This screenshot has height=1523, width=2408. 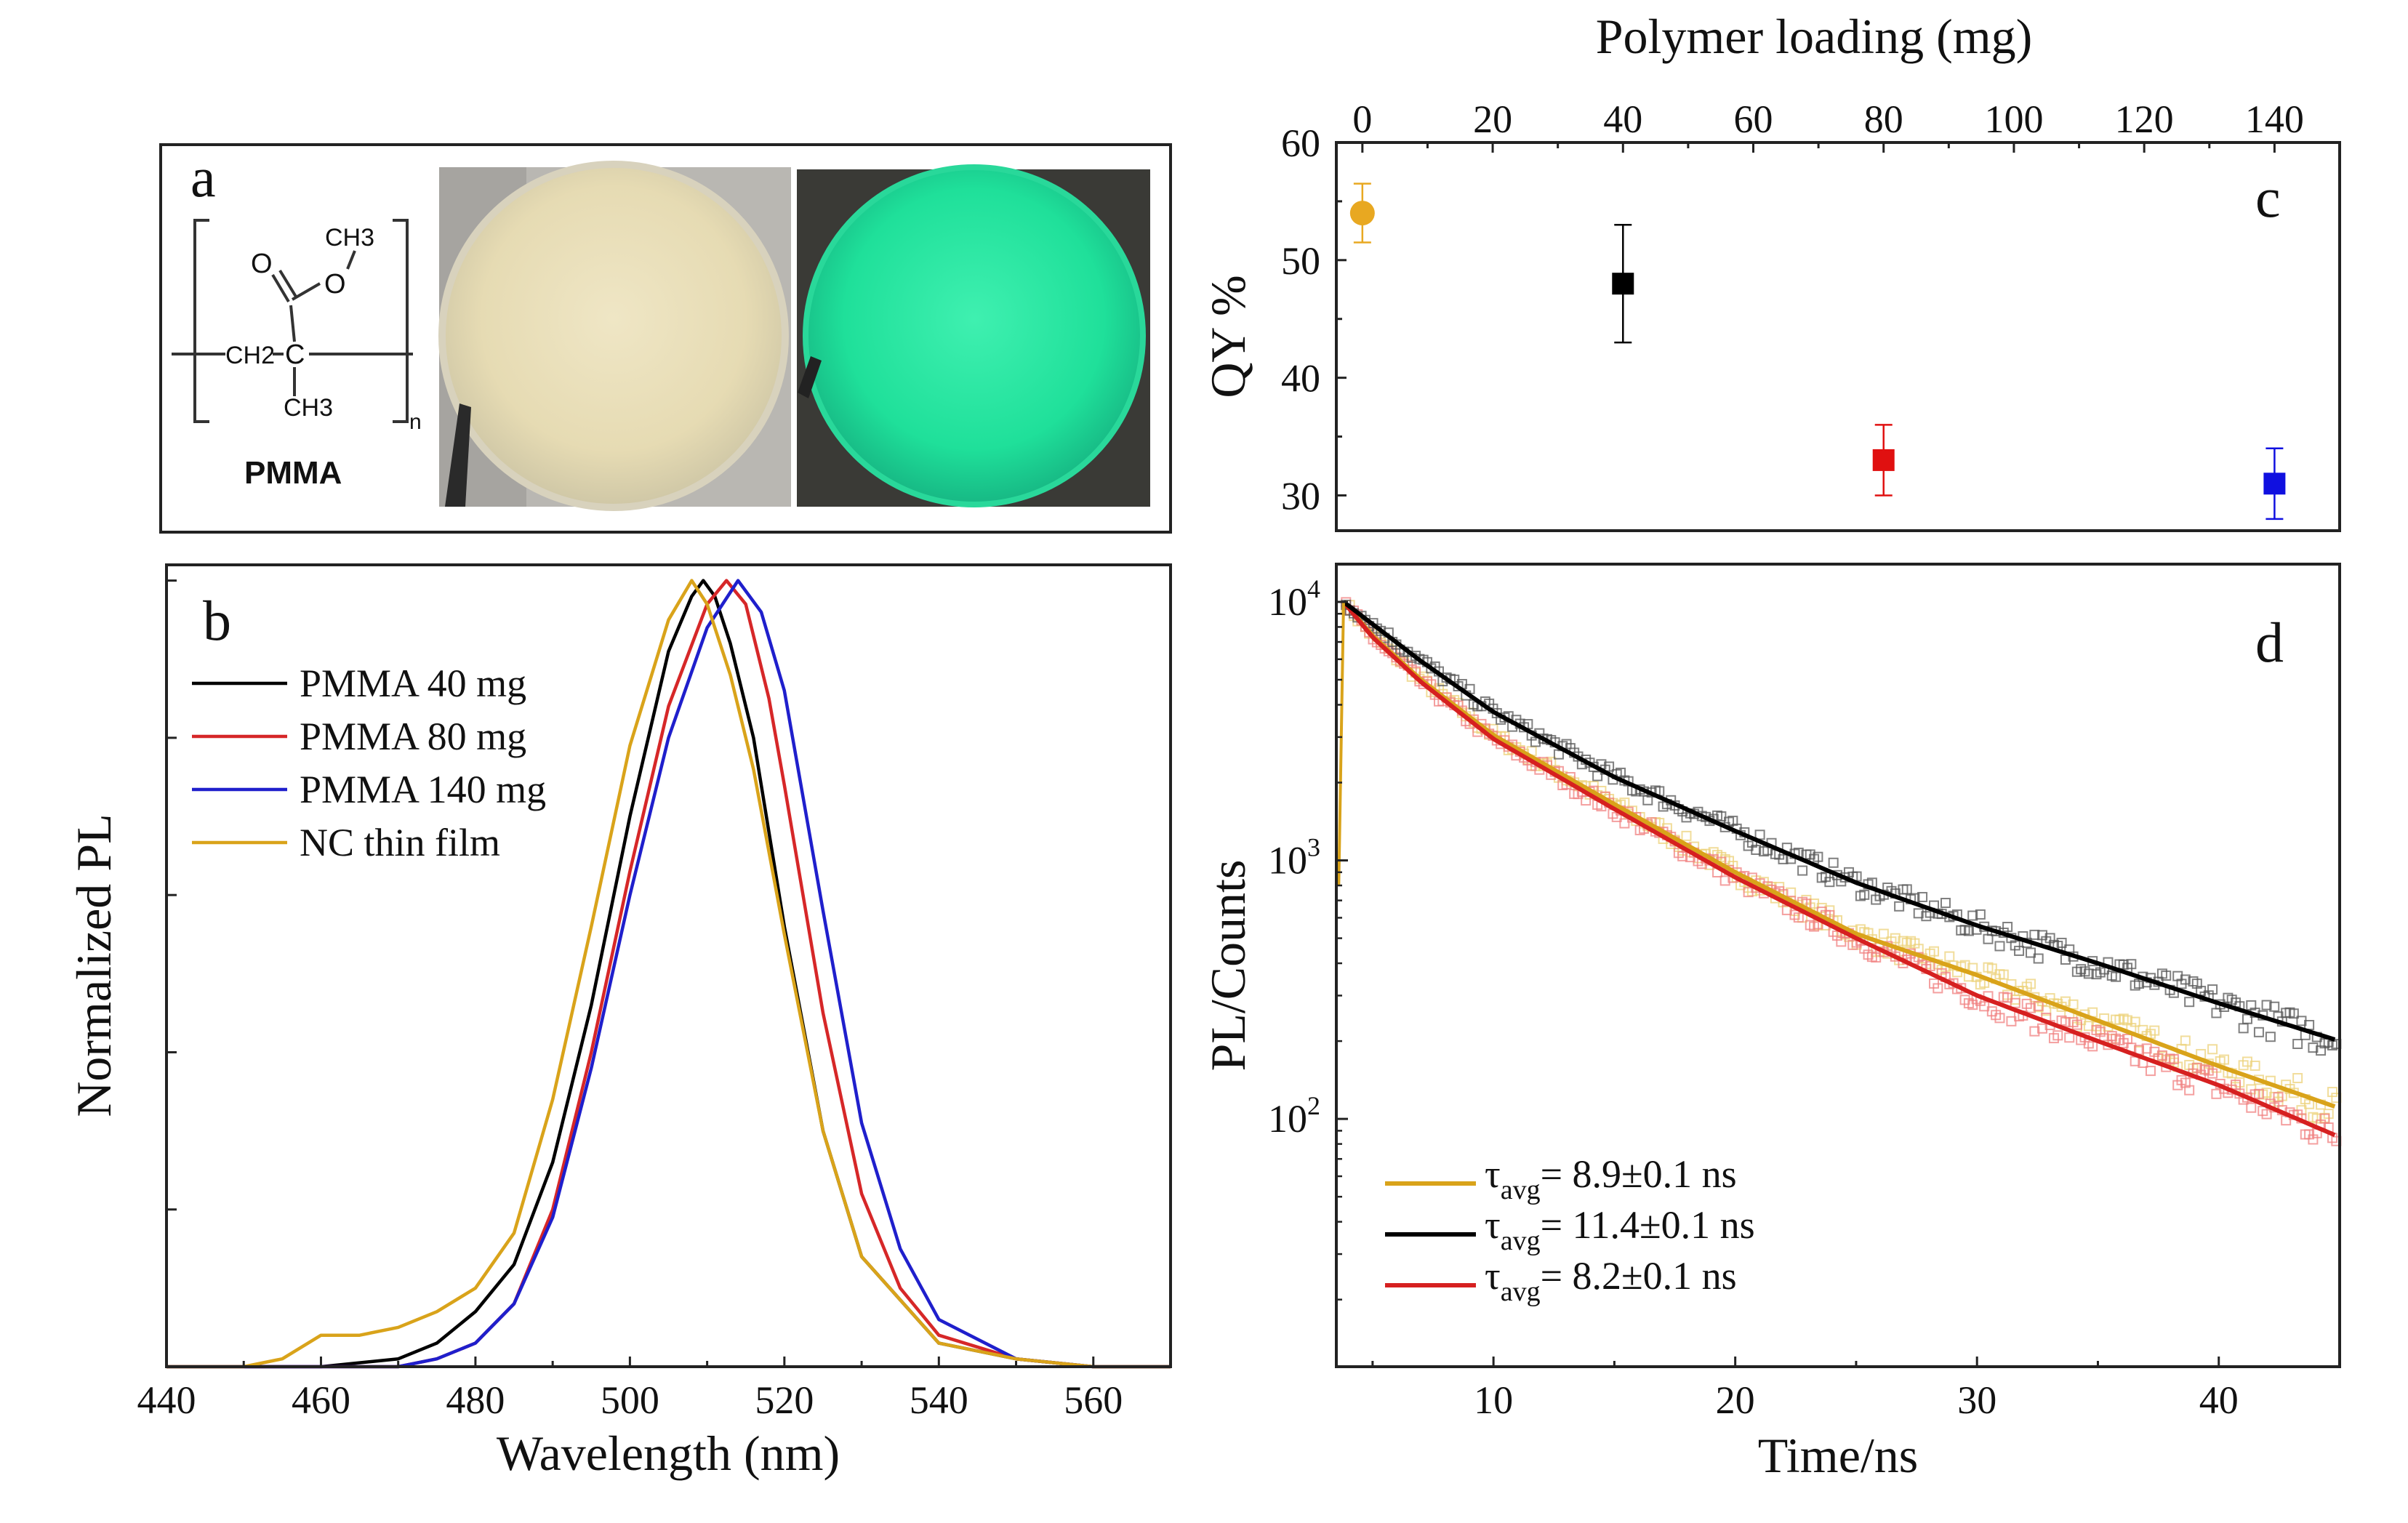 I want to click on panel-c-frame, so click(x=1838, y=336).